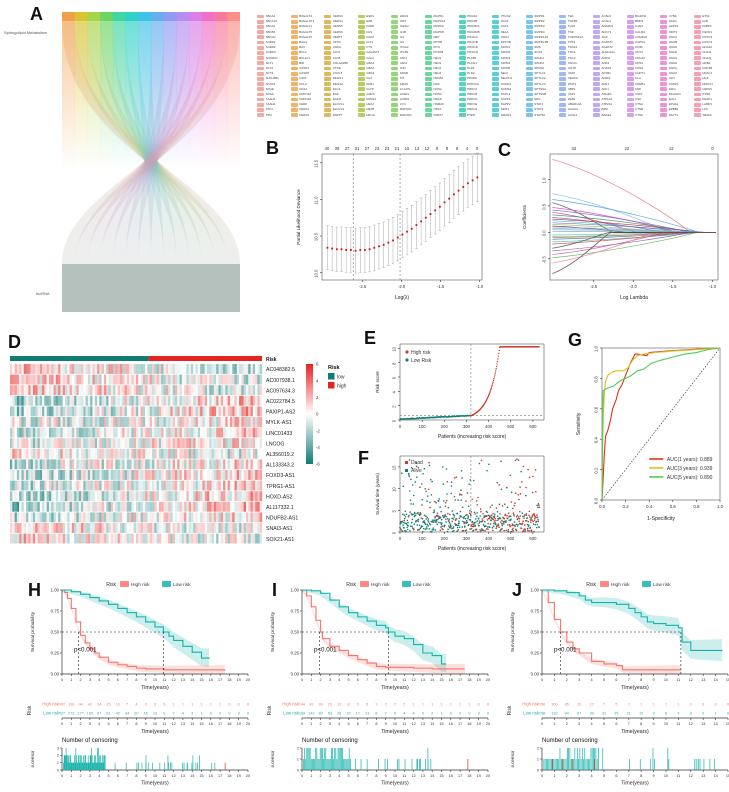  Describe the element at coordinates (304, 110) in the screenshot. I see `gene-name: CERS1` at that location.